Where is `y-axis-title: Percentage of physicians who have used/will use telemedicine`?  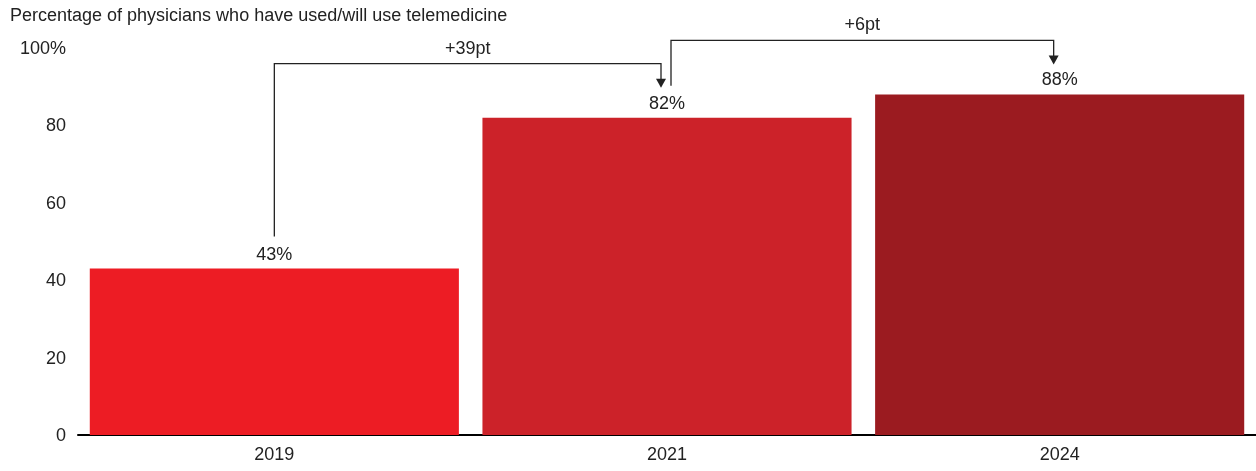 y-axis-title: Percentage of physicians who have used/will use telemedicine is located at coordinates (259, 15).